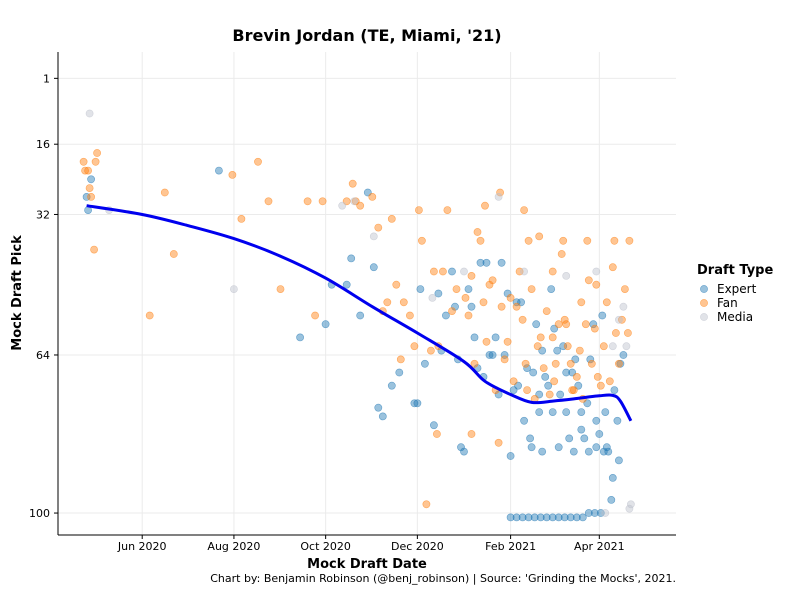 This screenshot has width=800, height=600. What do you see at coordinates (735, 317) in the screenshot?
I see `legend-label-media: Media` at bounding box center [735, 317].